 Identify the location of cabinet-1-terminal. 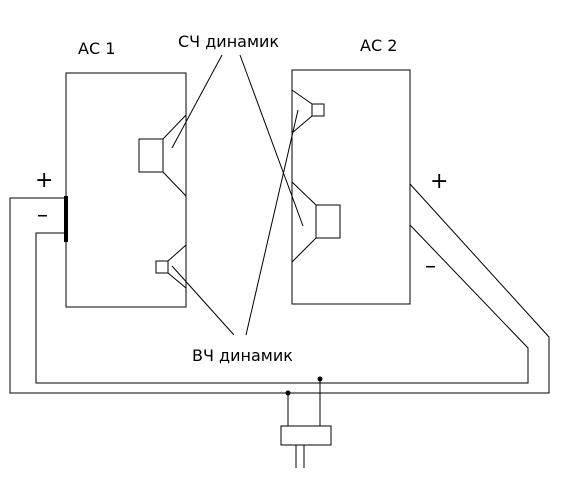
(66, 219).